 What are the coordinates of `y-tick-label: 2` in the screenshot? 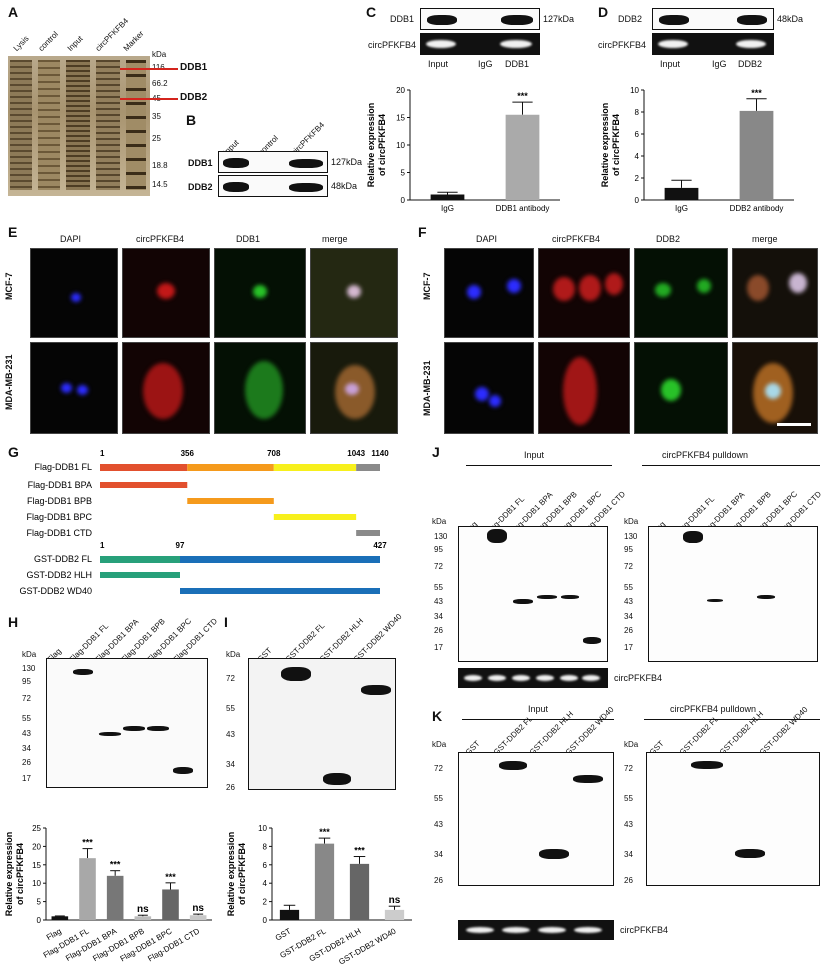 It's located at (637, 178).